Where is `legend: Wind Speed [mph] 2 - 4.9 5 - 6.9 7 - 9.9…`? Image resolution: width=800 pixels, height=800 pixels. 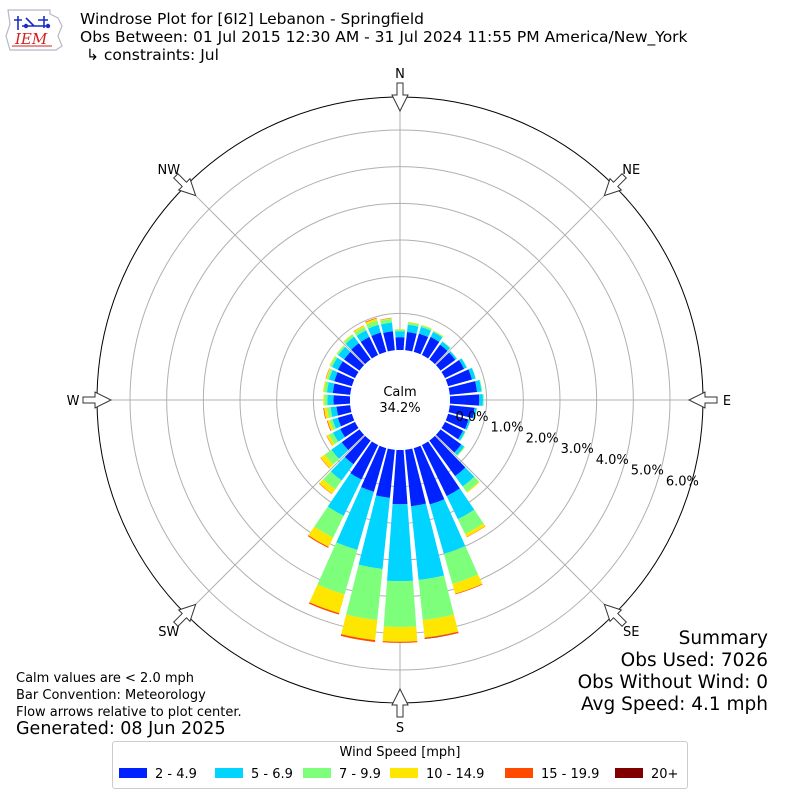 legend: Wind Speed [mph] 2 - 4.9 5 - 6.9 7 - 9.9… is located at coordinates (400, 765).